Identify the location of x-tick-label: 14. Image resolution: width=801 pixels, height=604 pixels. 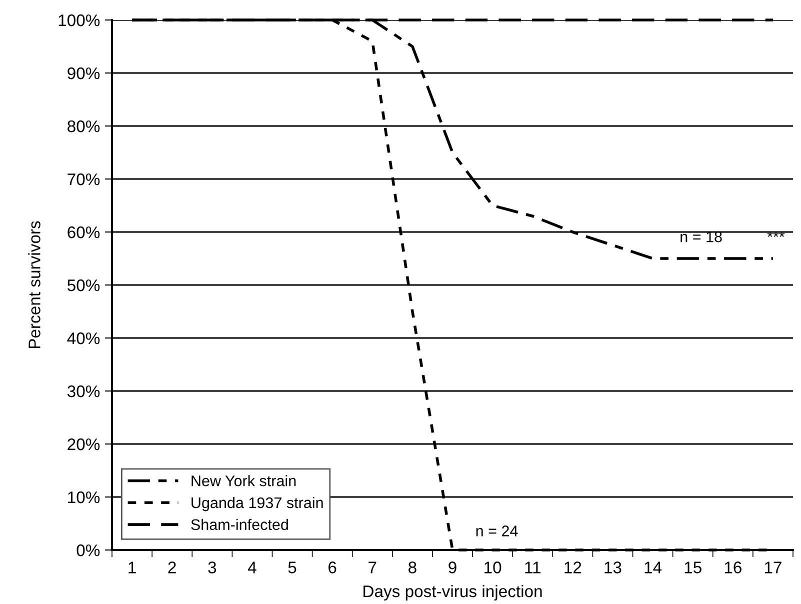
(653, 568).